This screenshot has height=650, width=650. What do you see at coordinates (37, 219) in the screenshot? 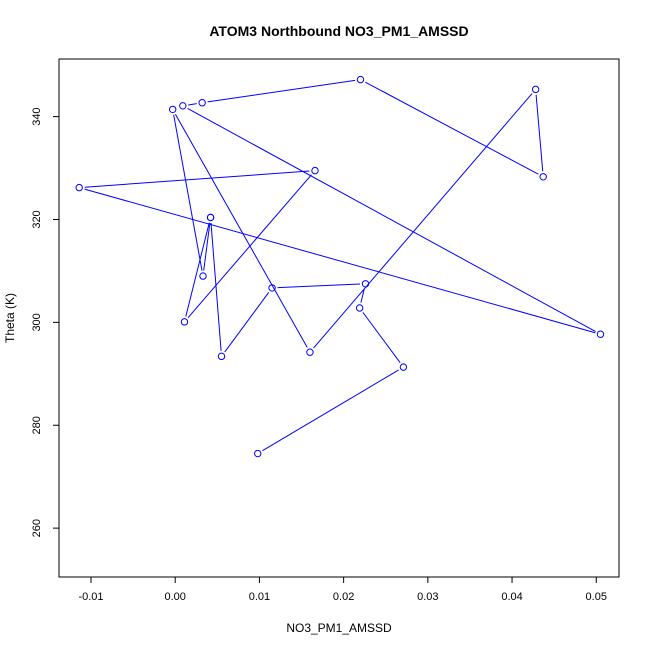
I see `y-tick-label: 320` at bounding box center [37, 219].